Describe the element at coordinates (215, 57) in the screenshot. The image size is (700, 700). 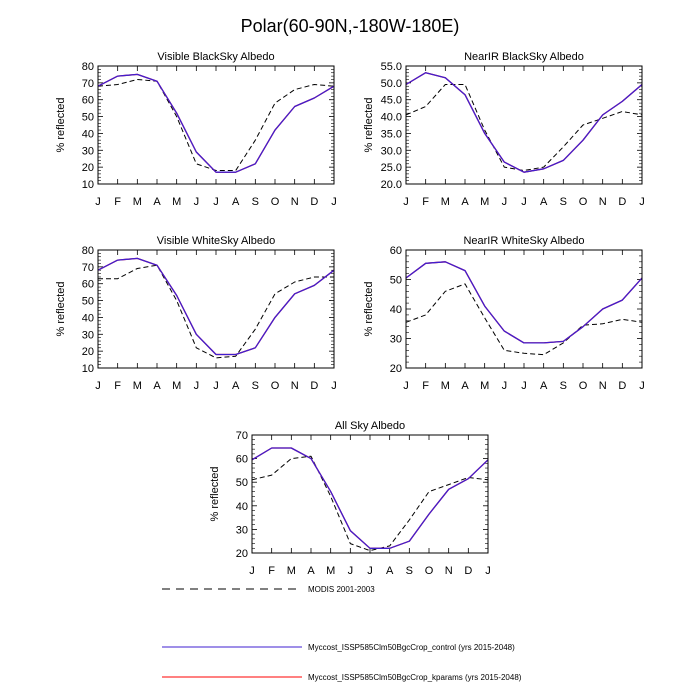
I see `panel-title: Visible BlackSky Albedo` at that location.